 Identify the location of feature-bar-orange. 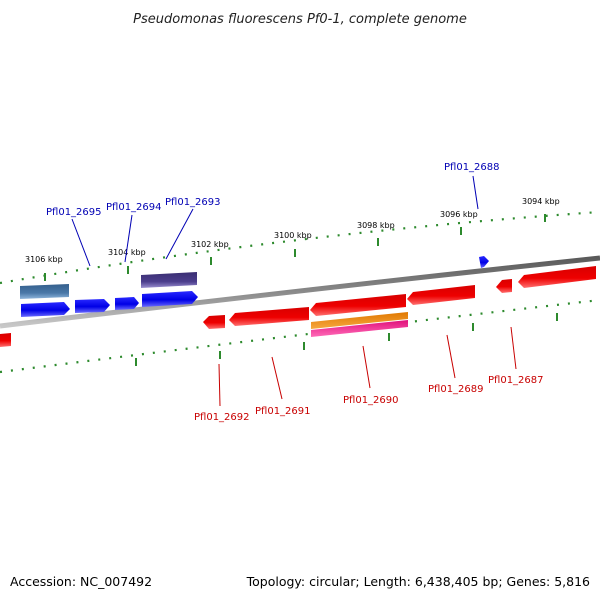
(359, 320).